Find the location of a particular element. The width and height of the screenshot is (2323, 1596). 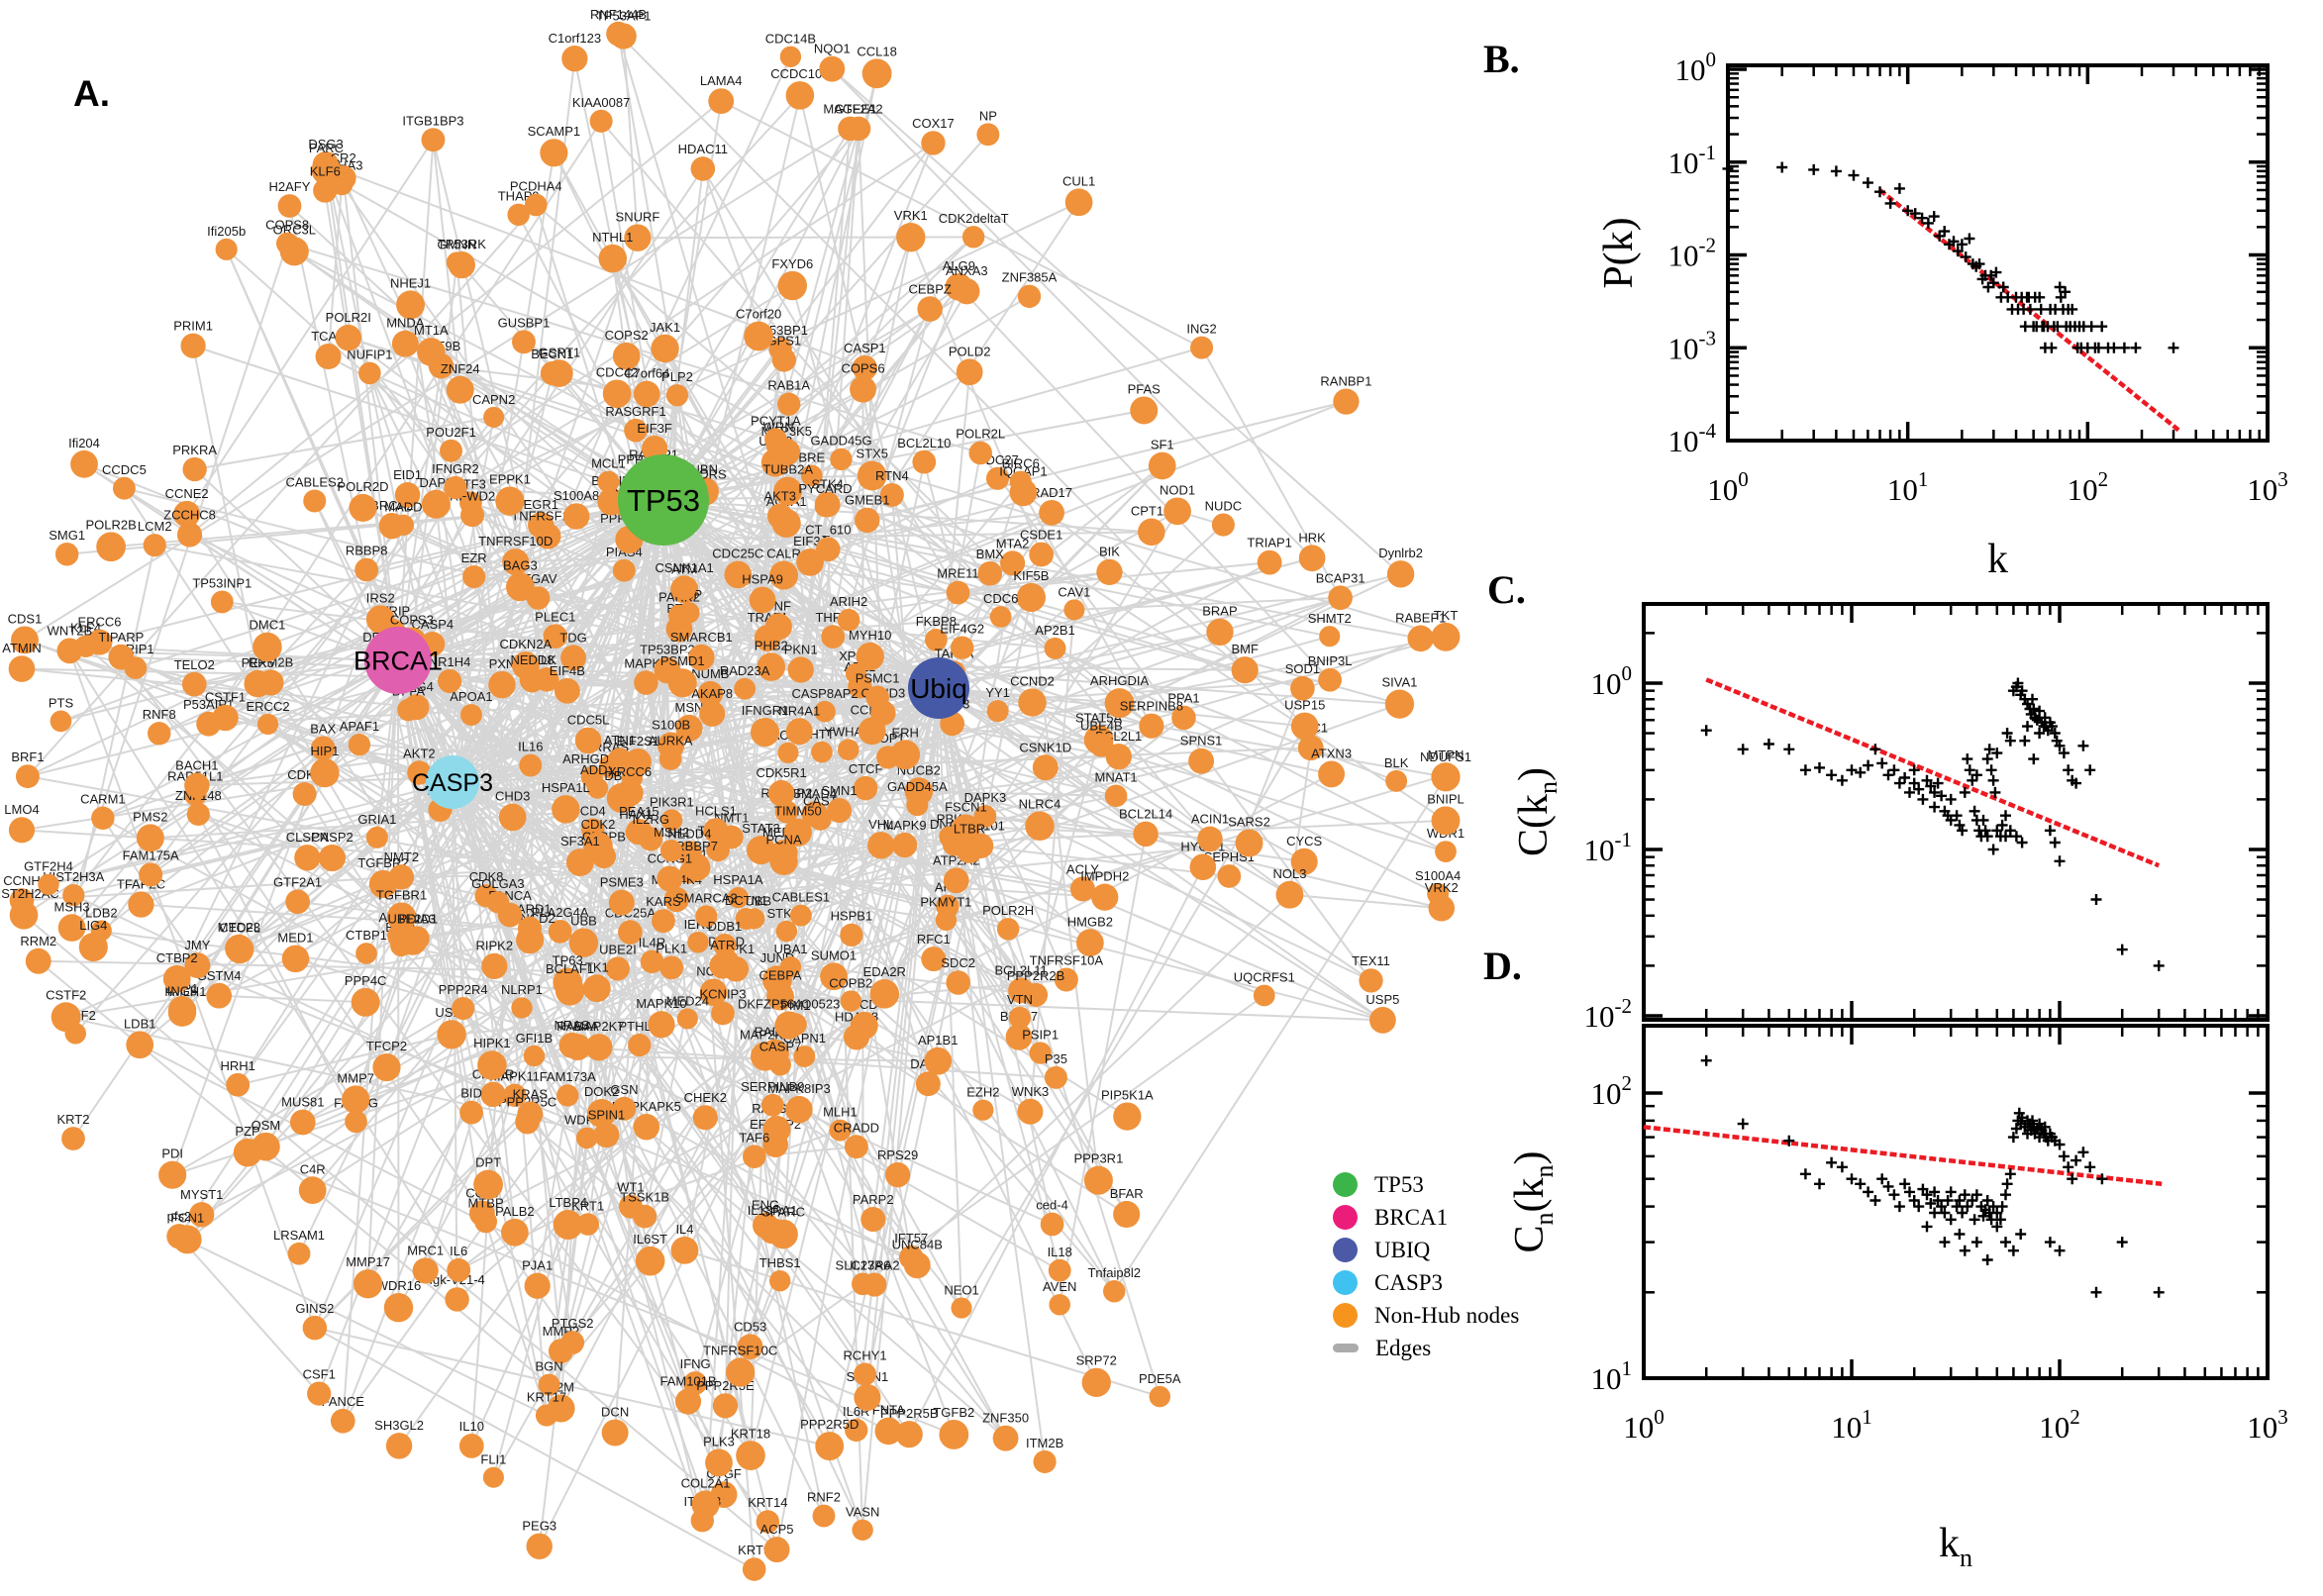

gene-label: VRK1 is located at coordinates (911, 215).